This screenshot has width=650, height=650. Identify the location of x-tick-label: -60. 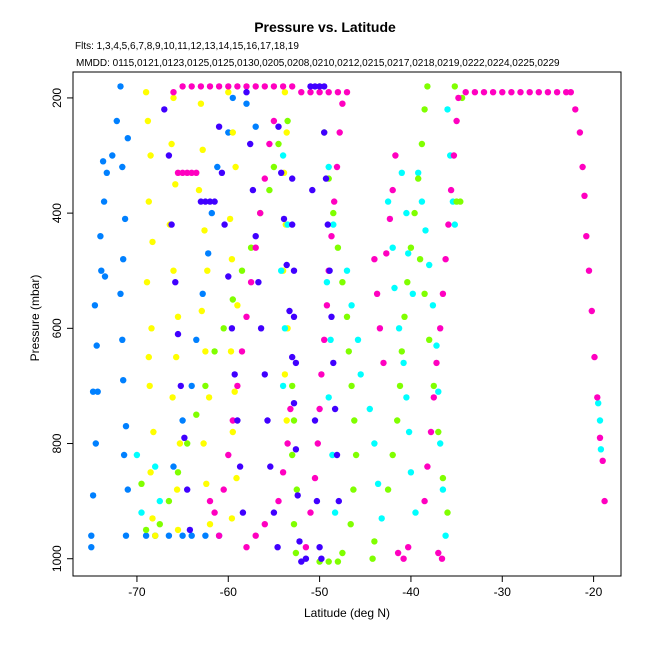
(229, 592).